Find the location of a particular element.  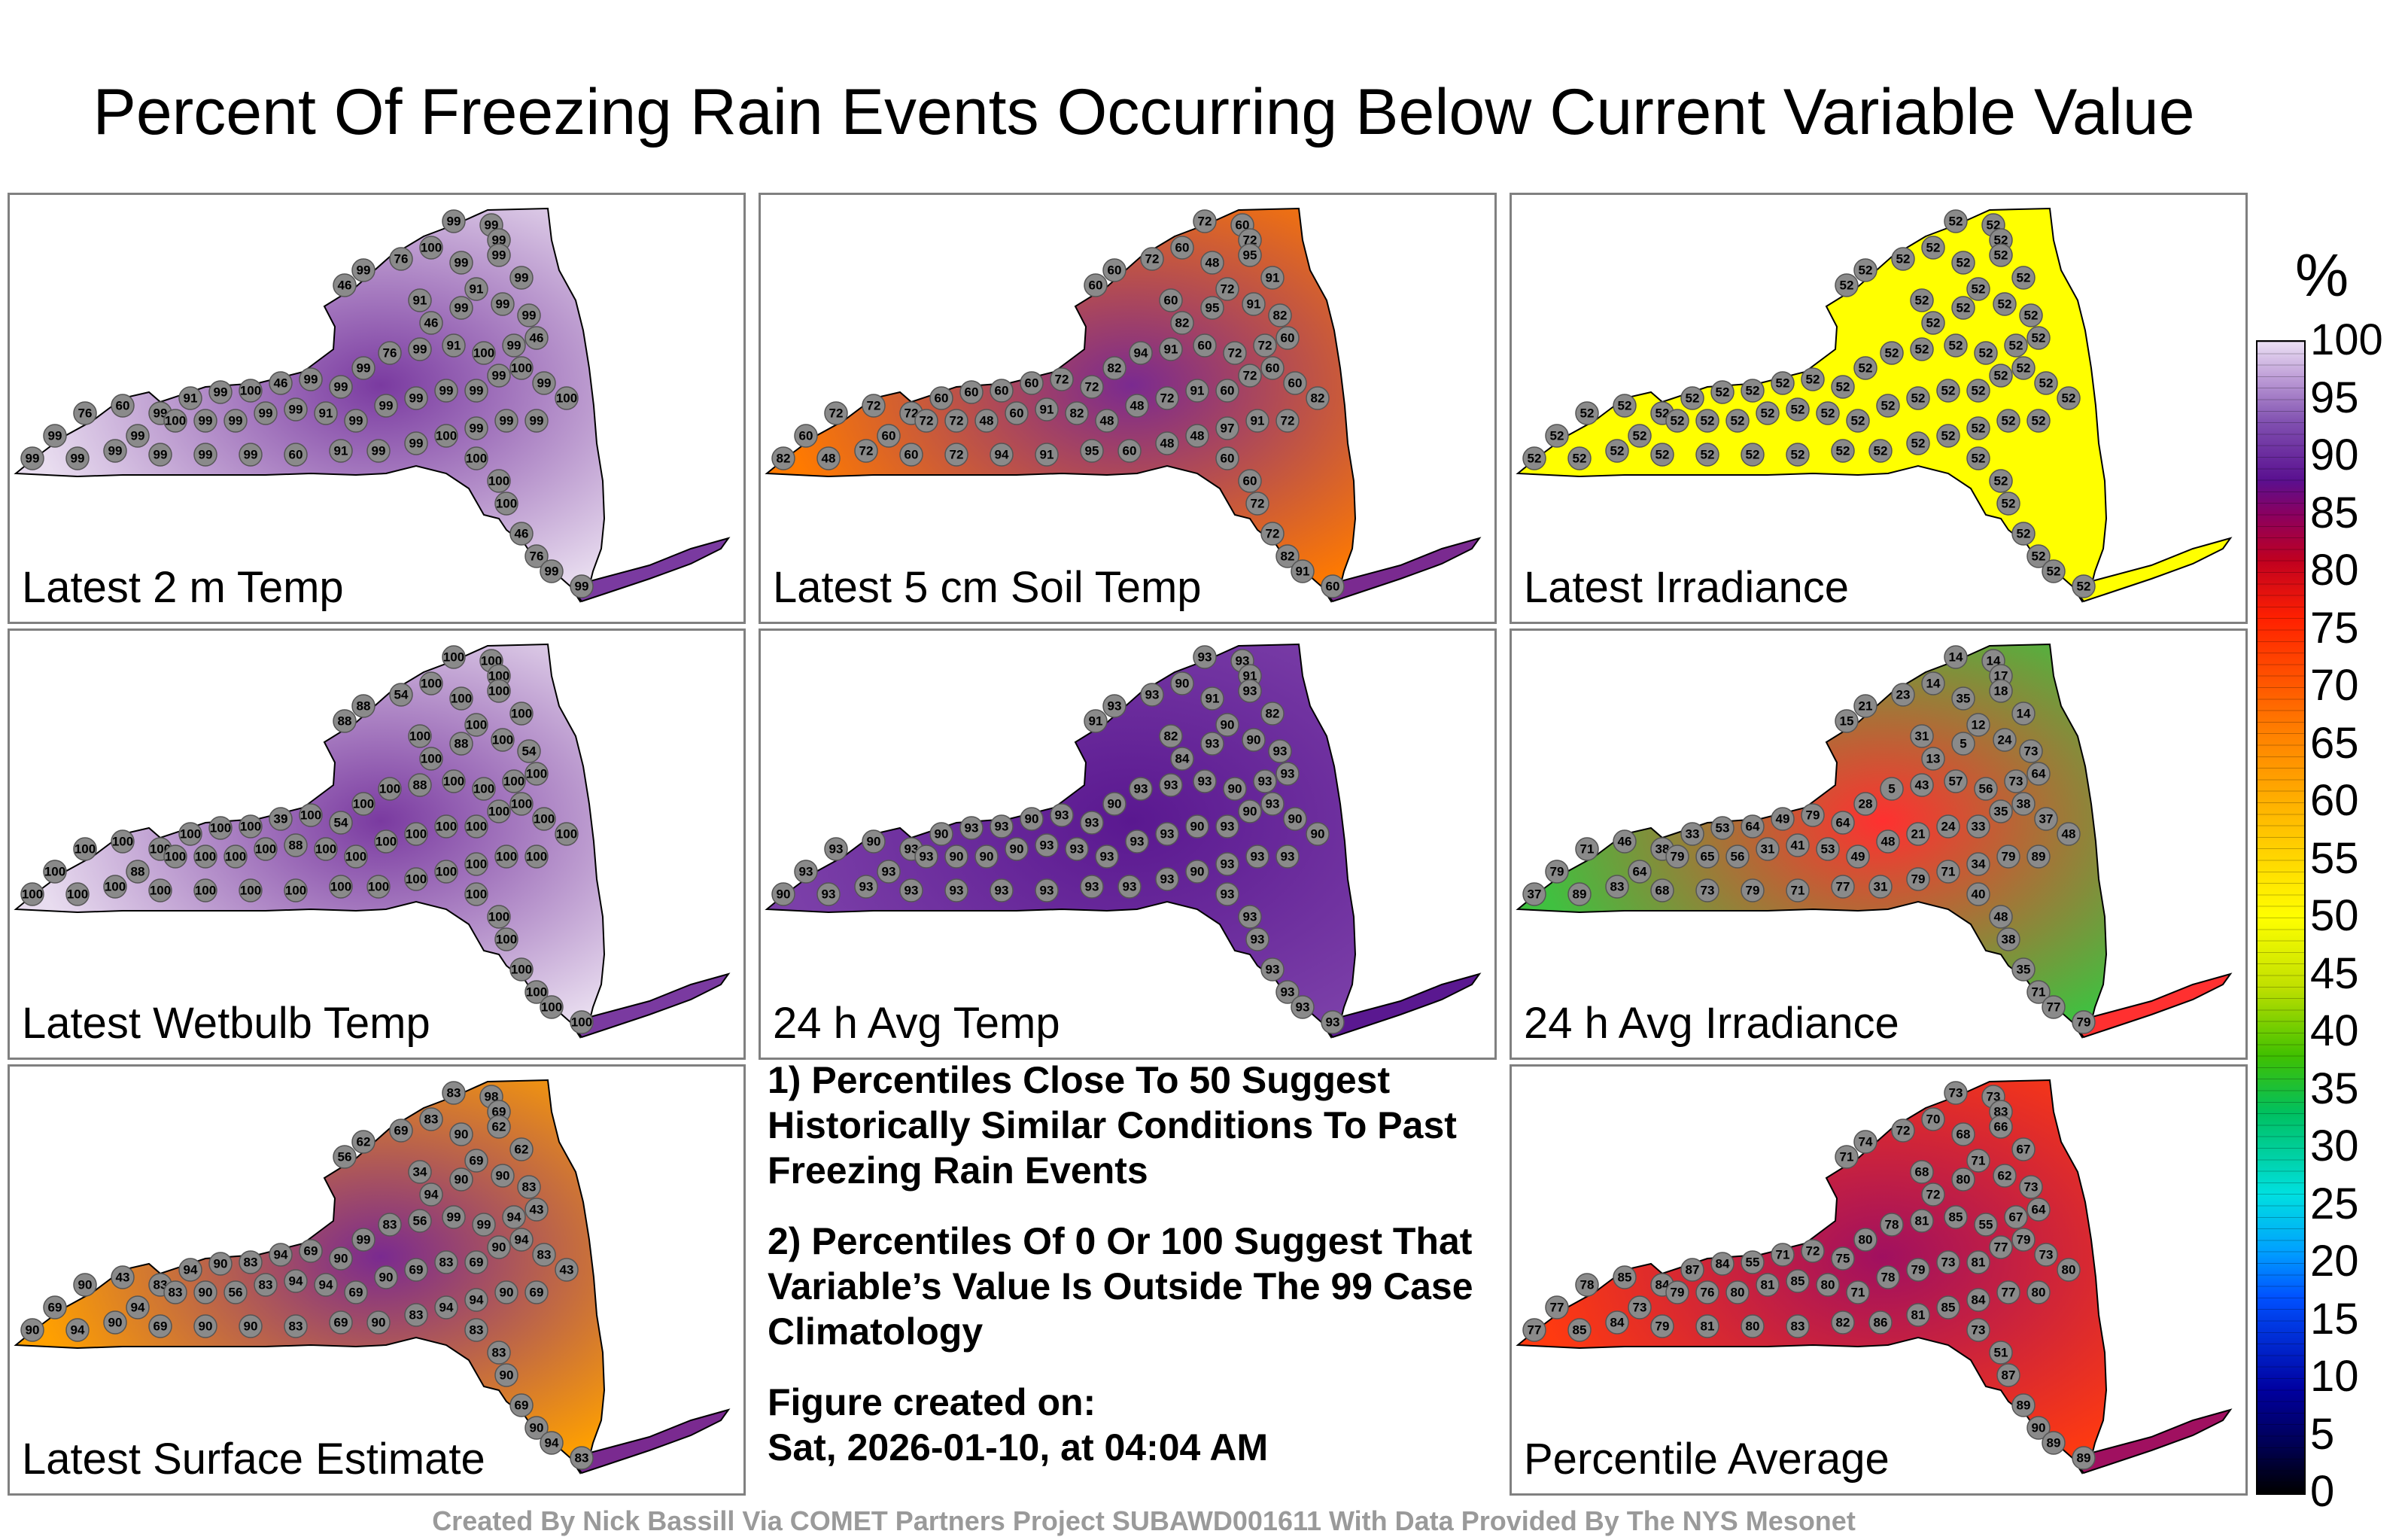

station-marker: 78 is located at coordinates (1888, 1277).